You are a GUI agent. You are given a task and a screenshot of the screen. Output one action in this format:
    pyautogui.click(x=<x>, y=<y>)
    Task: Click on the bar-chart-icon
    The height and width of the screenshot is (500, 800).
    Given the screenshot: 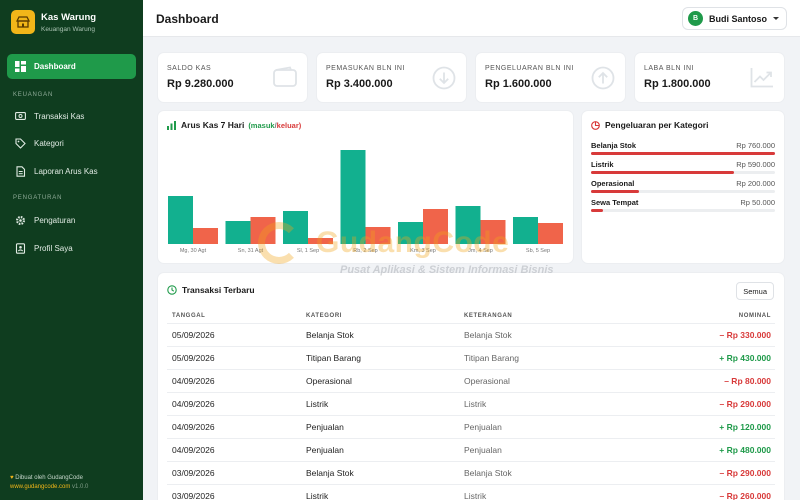 What is the action you would take?
    pyautogui.click(x=171, y=125)
    